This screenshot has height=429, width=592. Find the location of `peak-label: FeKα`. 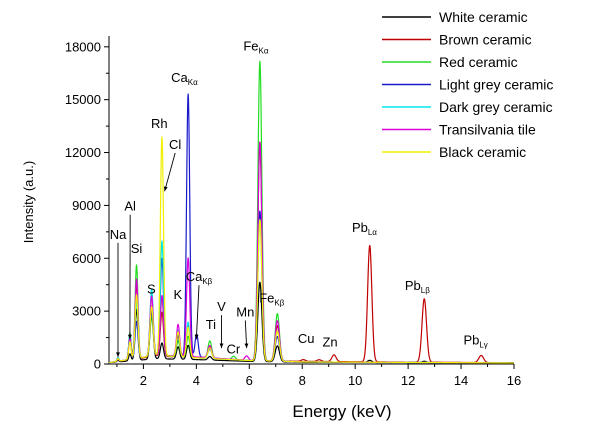

peak-label: FeKα is located at coordinates (256, 46).